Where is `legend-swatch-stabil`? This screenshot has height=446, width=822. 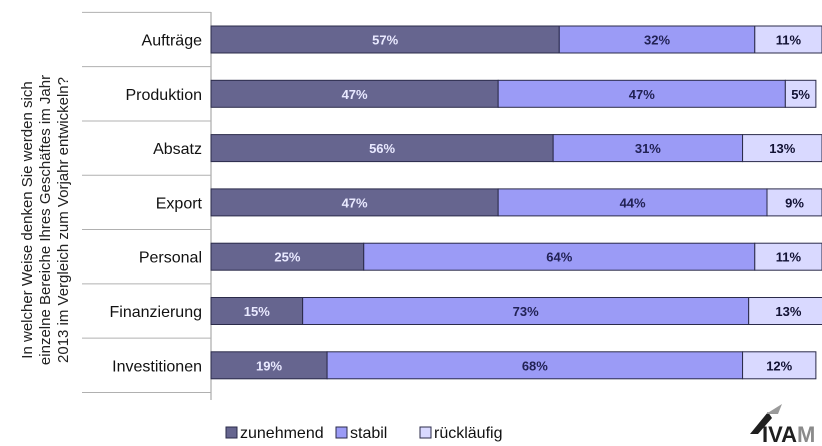
legend-swatch-stabil is located at coordinates (341, 432).